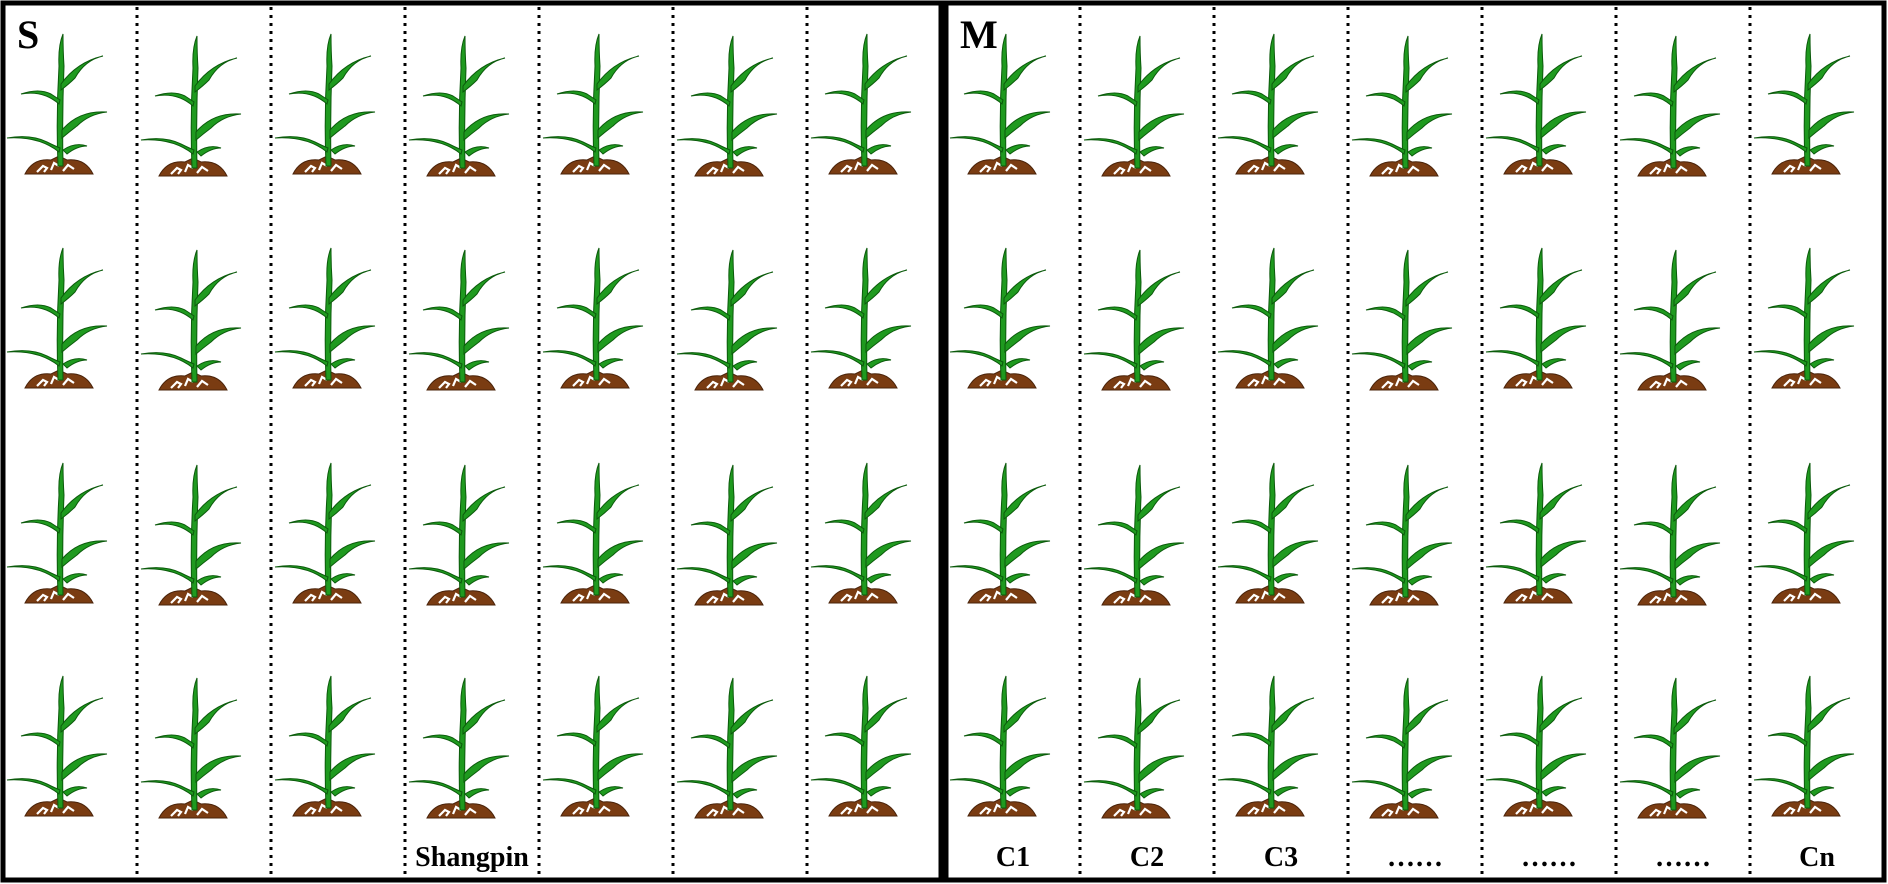  What do you see at coordinates (1817, 857) in the screenshot?
I see `column-label: Cn` at bounding box center [1817, 857].